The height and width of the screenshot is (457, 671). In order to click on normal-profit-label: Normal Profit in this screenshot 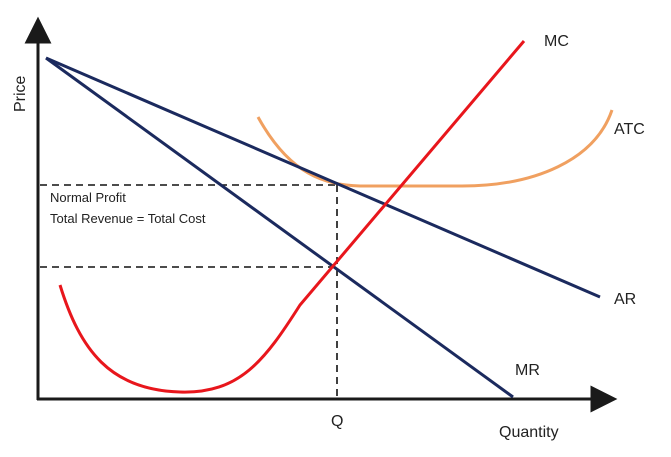, I will do `click(88, 197)`.